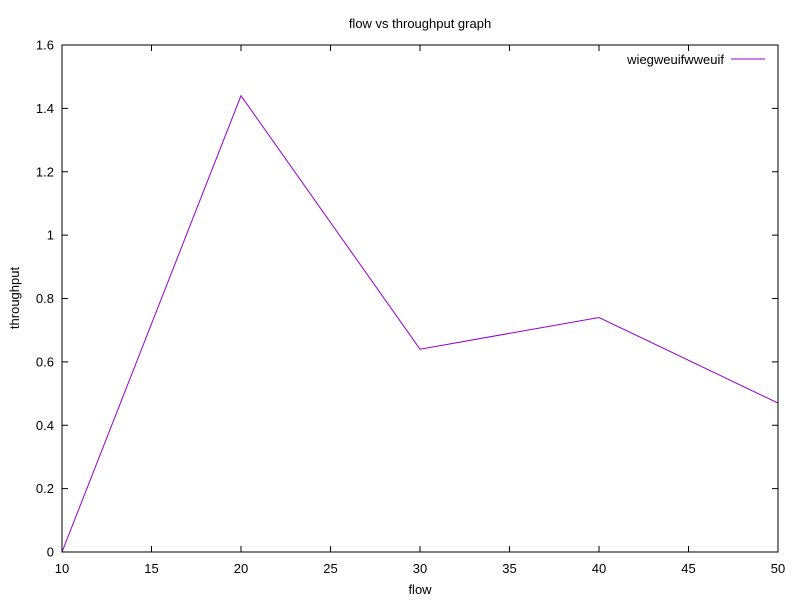 The width and height of the screenshot is (800, 600). Describe the element at coordinates (50, 552) in the screenshot. I see `y-tick-label: 0` at that location.